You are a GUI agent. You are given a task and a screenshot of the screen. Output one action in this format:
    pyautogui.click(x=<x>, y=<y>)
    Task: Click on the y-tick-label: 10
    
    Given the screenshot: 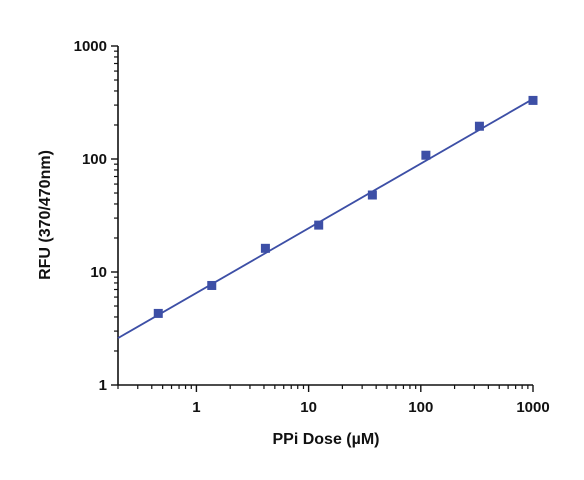 What is the action you would take?
    pyautogui.click(x=98, y=272)
    